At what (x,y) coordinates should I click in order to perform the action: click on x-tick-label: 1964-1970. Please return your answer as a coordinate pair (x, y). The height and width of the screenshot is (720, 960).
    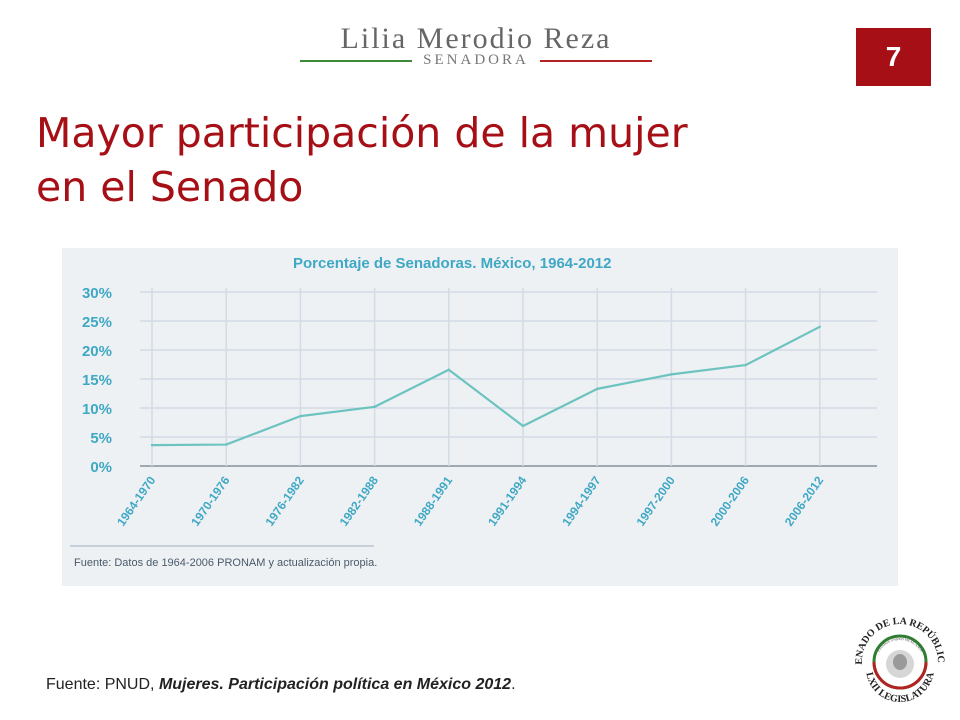
    Looking at the image, I should click on (136, 500).